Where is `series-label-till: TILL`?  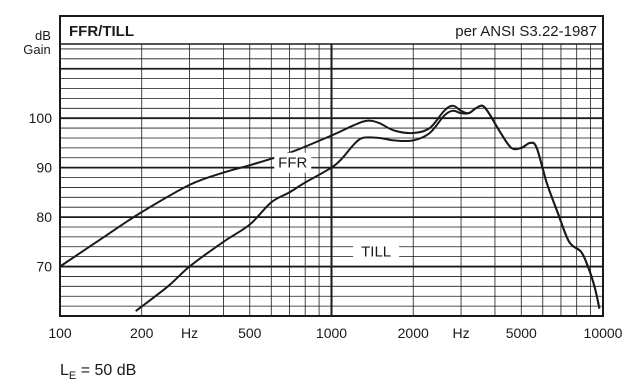 series-label-till: TILL is located at coordinates (376, 252).